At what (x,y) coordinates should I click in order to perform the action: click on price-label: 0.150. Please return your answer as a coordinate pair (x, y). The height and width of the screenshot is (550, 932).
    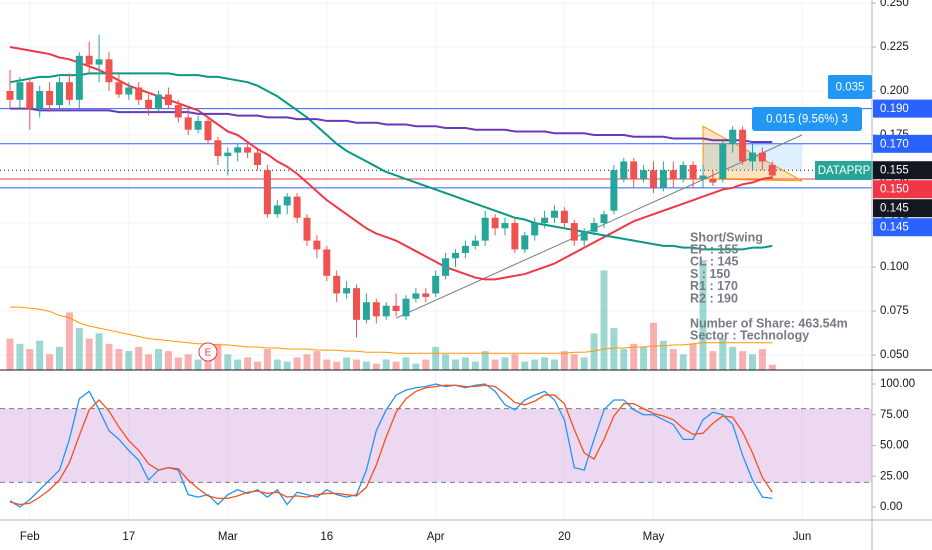
    Looking at the image, I should click on (894, 190).